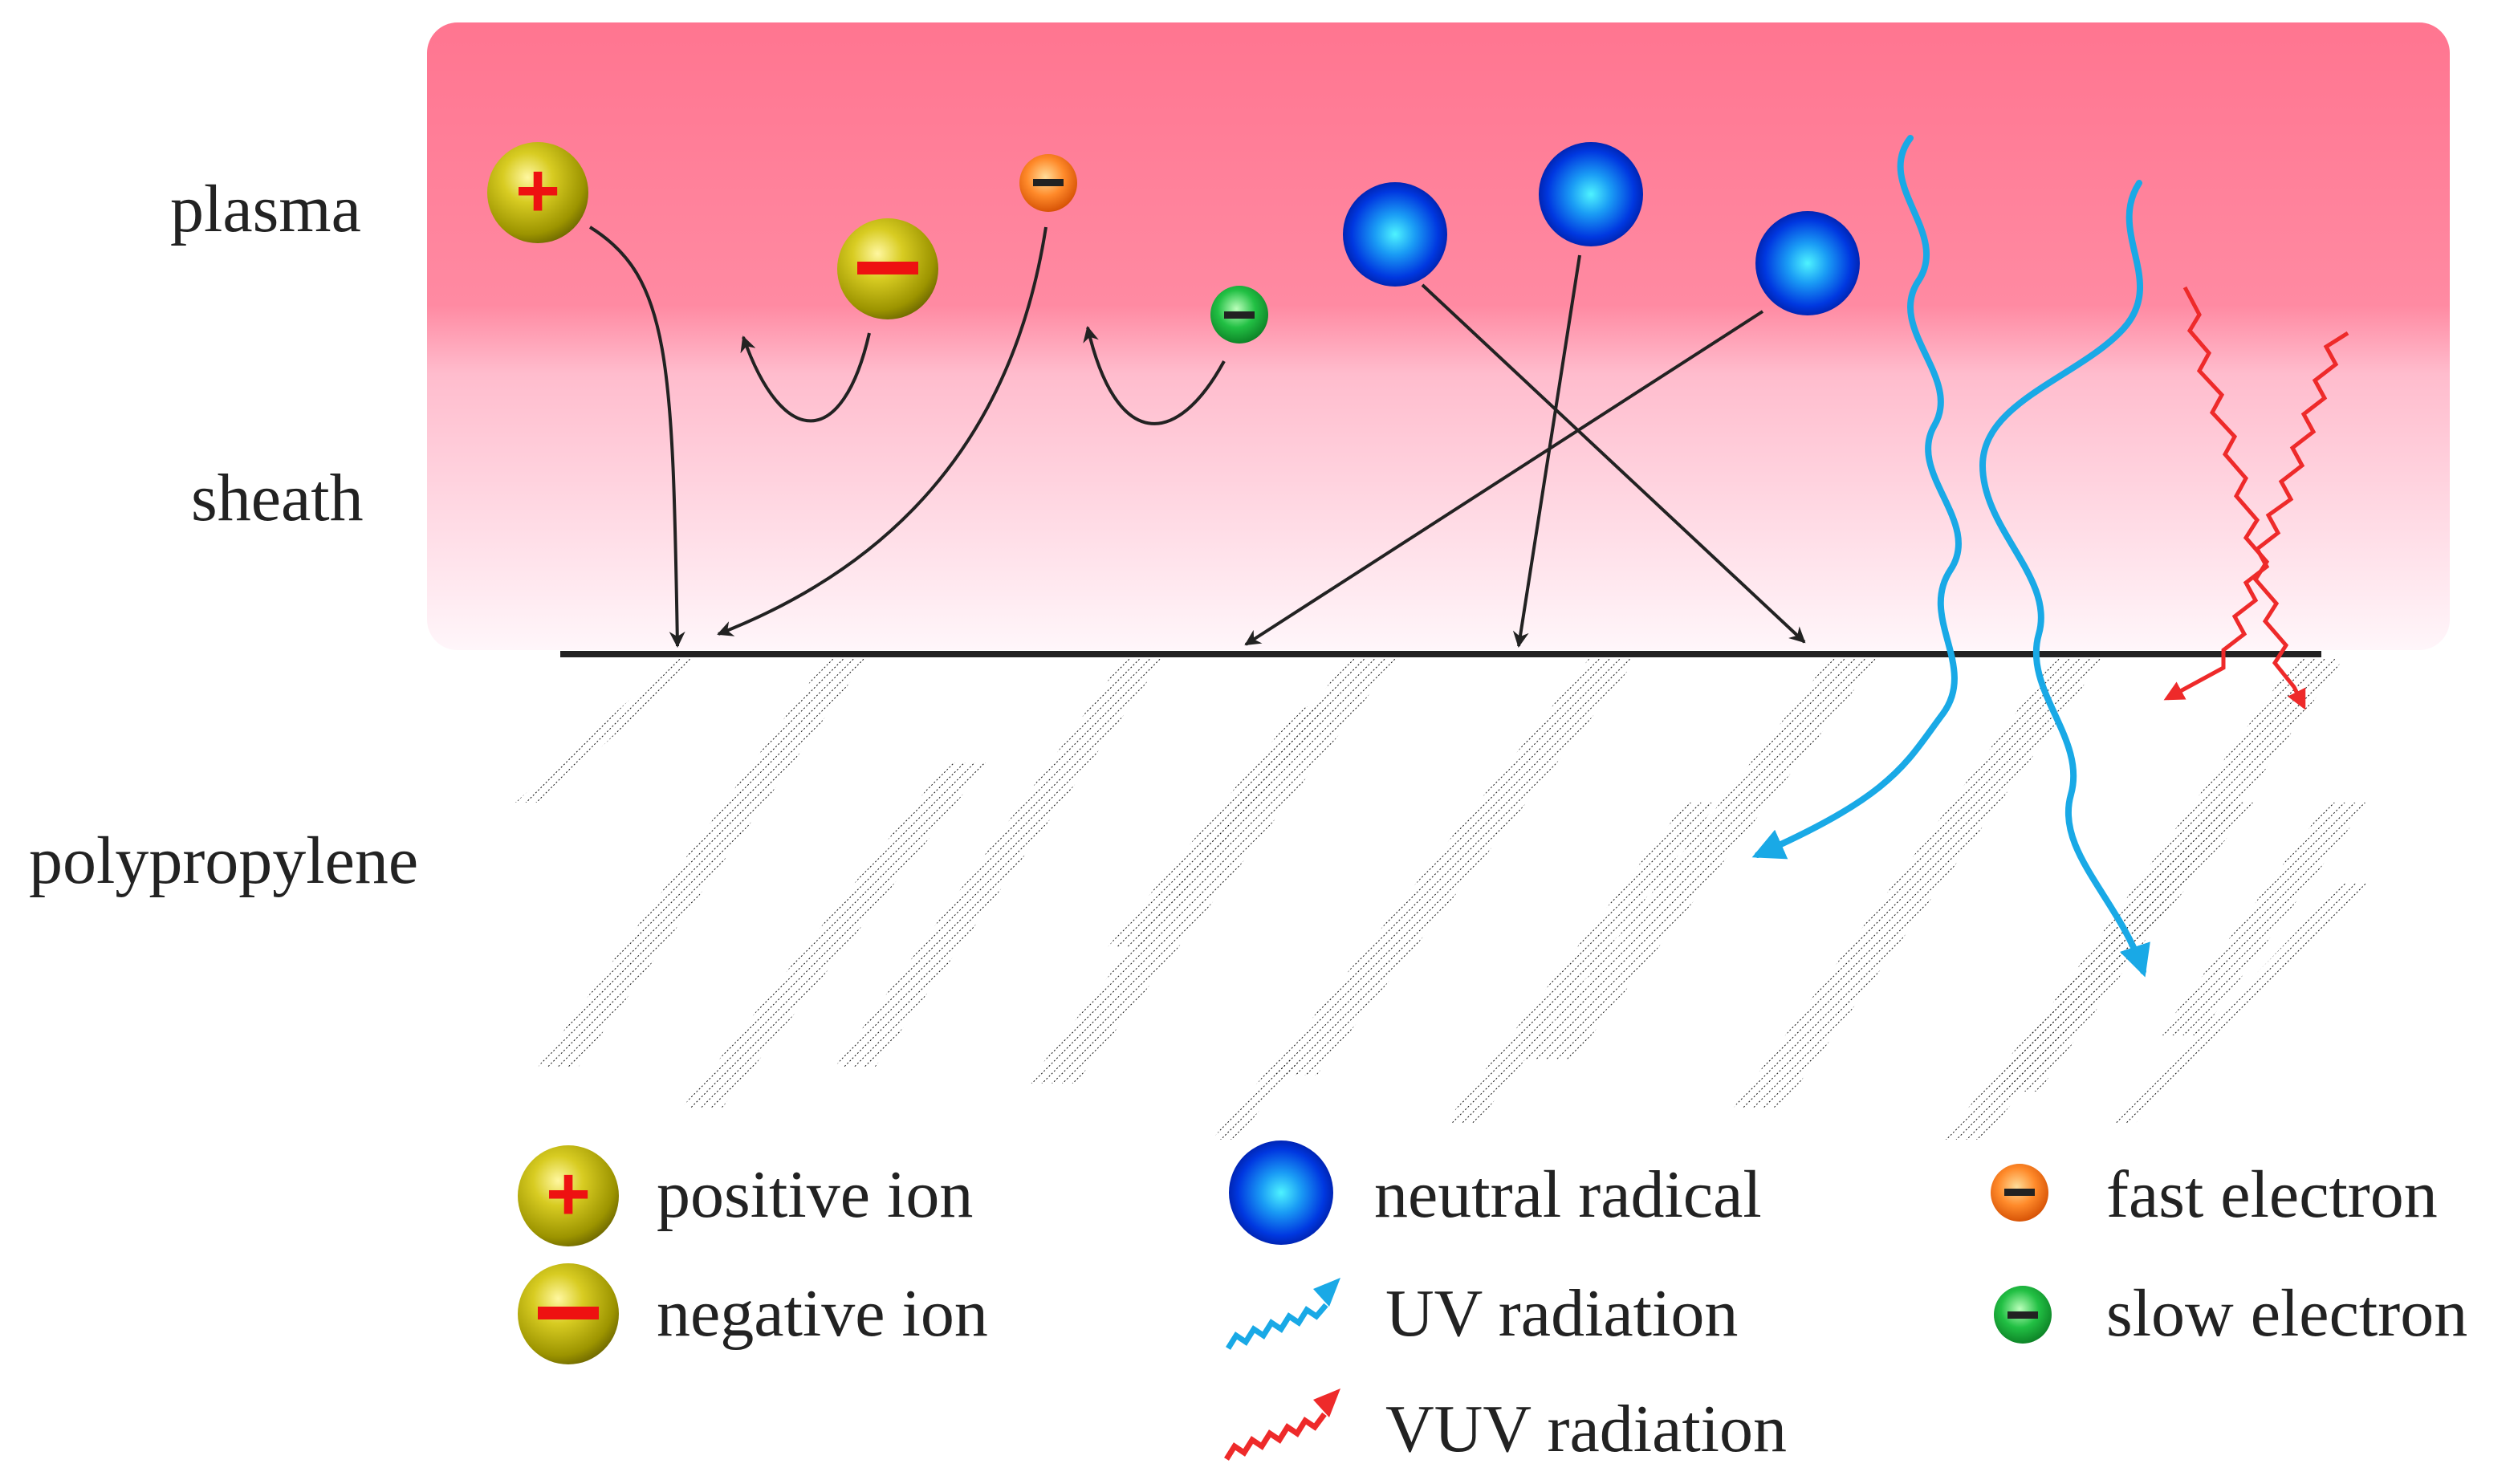  Describe the element at coordinates (887, 268) in the screenshot. I see `negative-ion` at that location.